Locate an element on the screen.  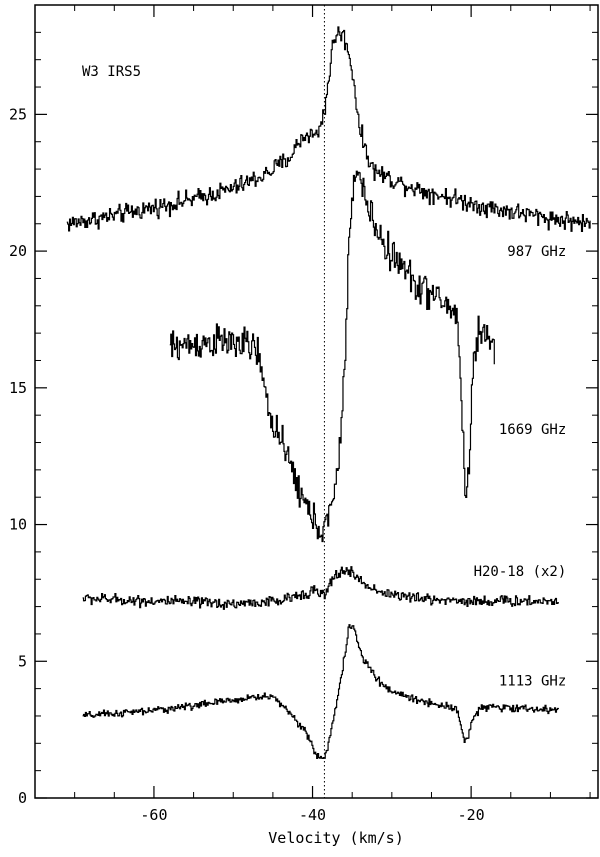
chart-title: W3 IRS5 is located at coordinates (111, 72).